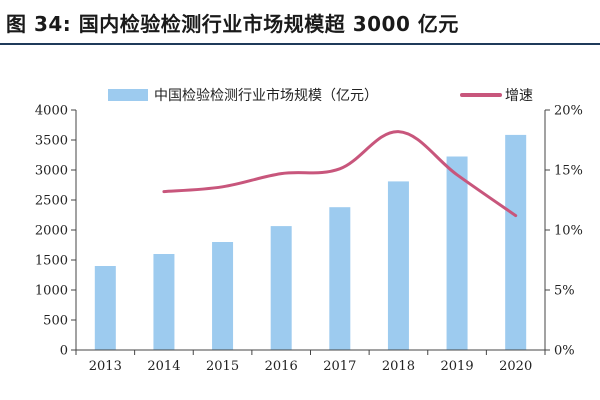  Describe the element at coordinates (223, 296) in the screenshot. I see `bar-2015` at that location.